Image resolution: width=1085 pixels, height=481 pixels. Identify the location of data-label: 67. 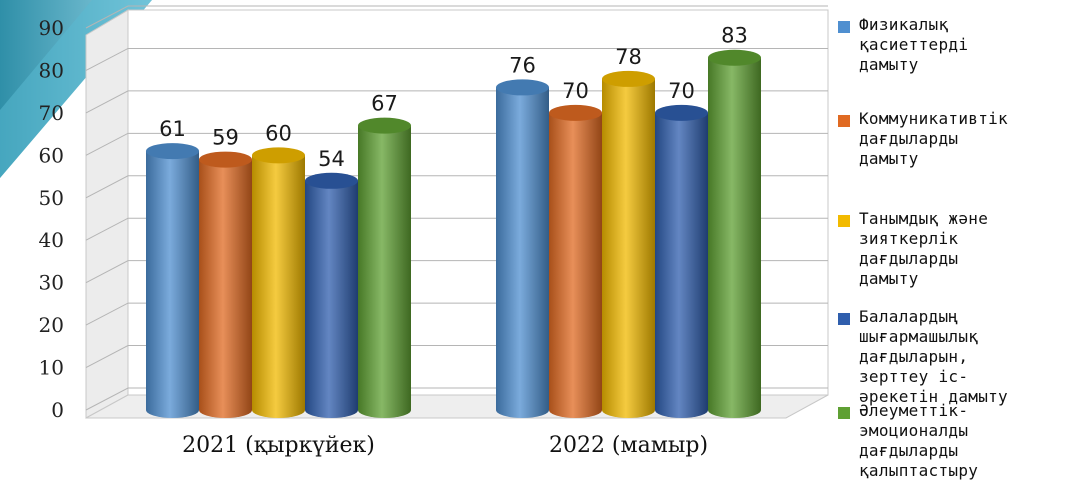
(384, 104).